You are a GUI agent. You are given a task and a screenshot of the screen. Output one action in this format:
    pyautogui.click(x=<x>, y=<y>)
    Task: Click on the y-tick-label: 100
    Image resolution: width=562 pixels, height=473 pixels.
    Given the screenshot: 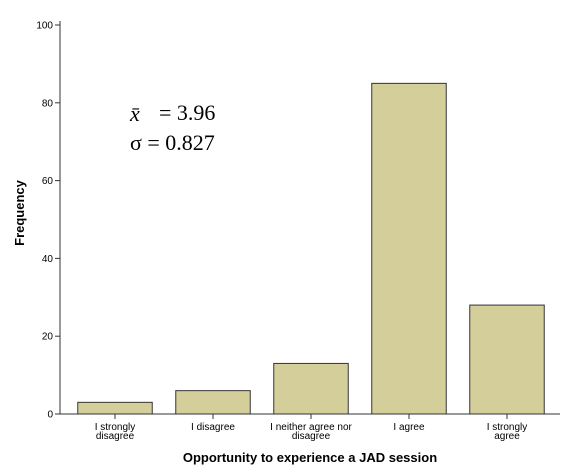 What is the action you would take?
    pyautogui.click(x=44, y=26)
    